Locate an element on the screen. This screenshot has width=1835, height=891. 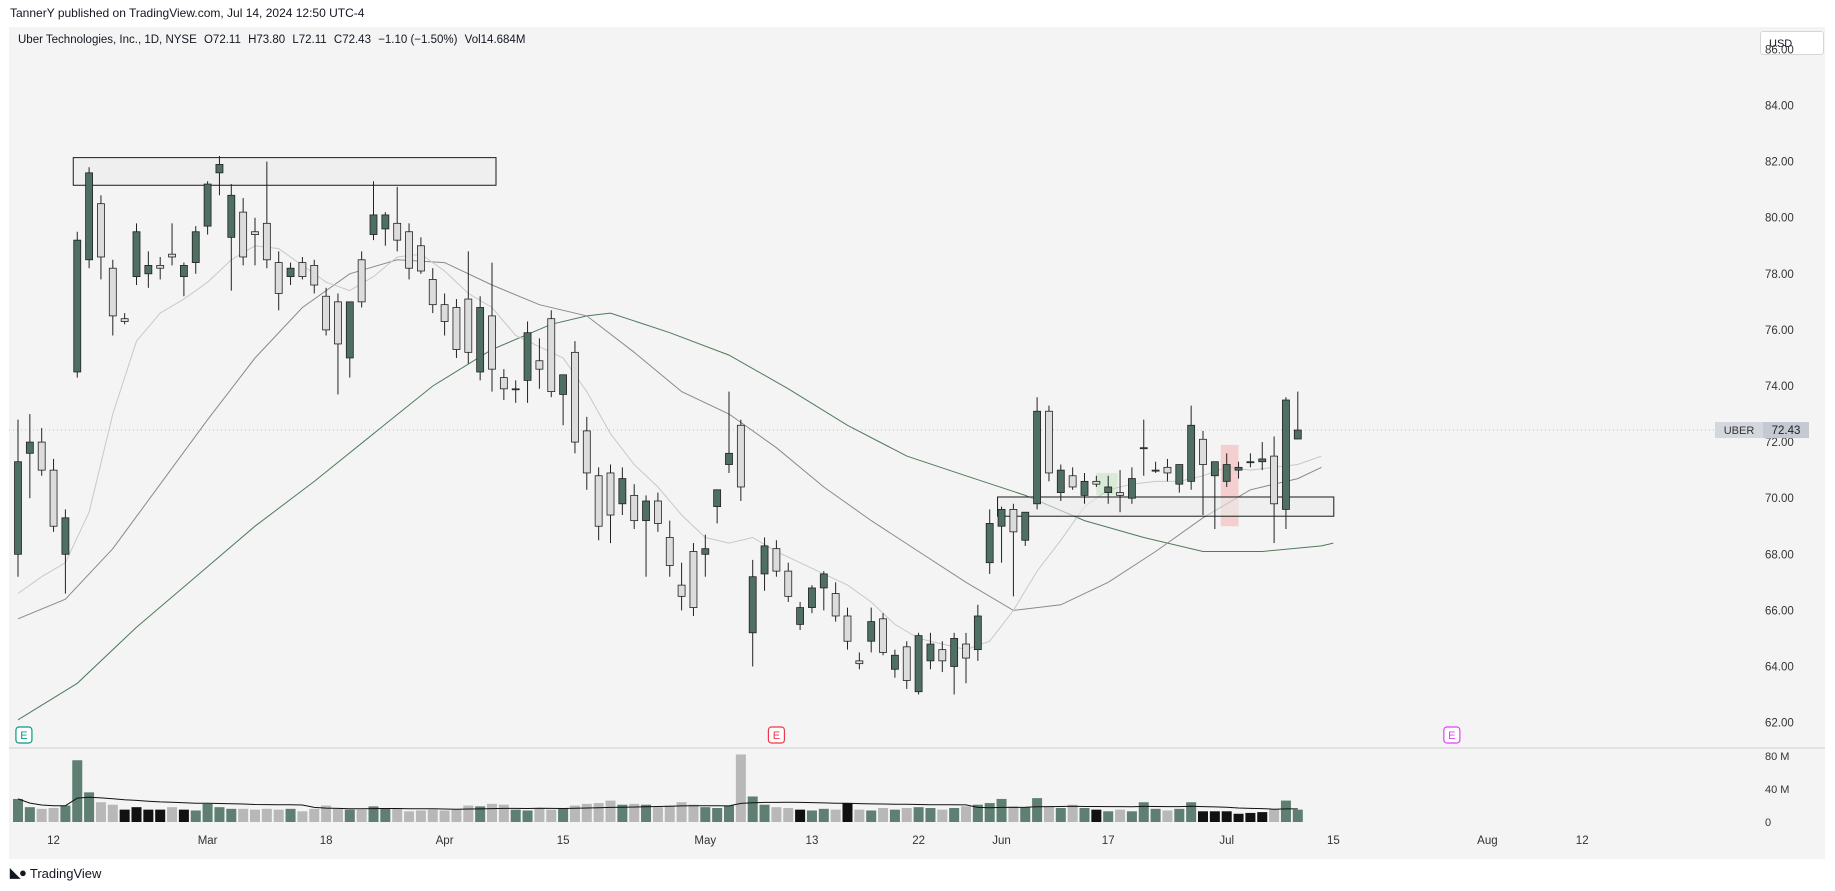
time-tick-label: 22 is located at coordinates (918, 841).